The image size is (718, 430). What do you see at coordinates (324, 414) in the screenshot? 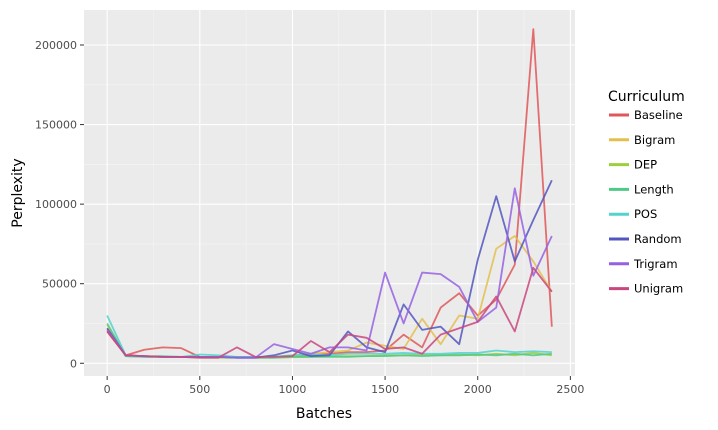
I see `x-axis-title: Batches` at bounding box center [324, 414].